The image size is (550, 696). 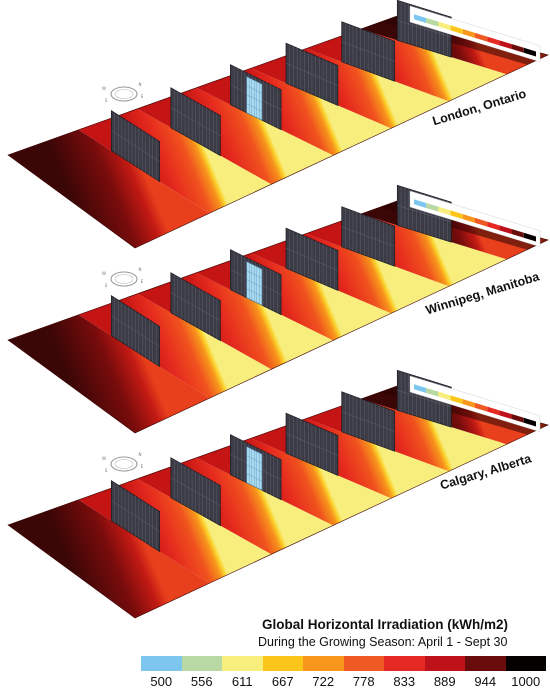 What do you see at coordinates (201, 681) in the screenshot?
I see `legend-tick-label: 556` at bounding box center [201, 681].